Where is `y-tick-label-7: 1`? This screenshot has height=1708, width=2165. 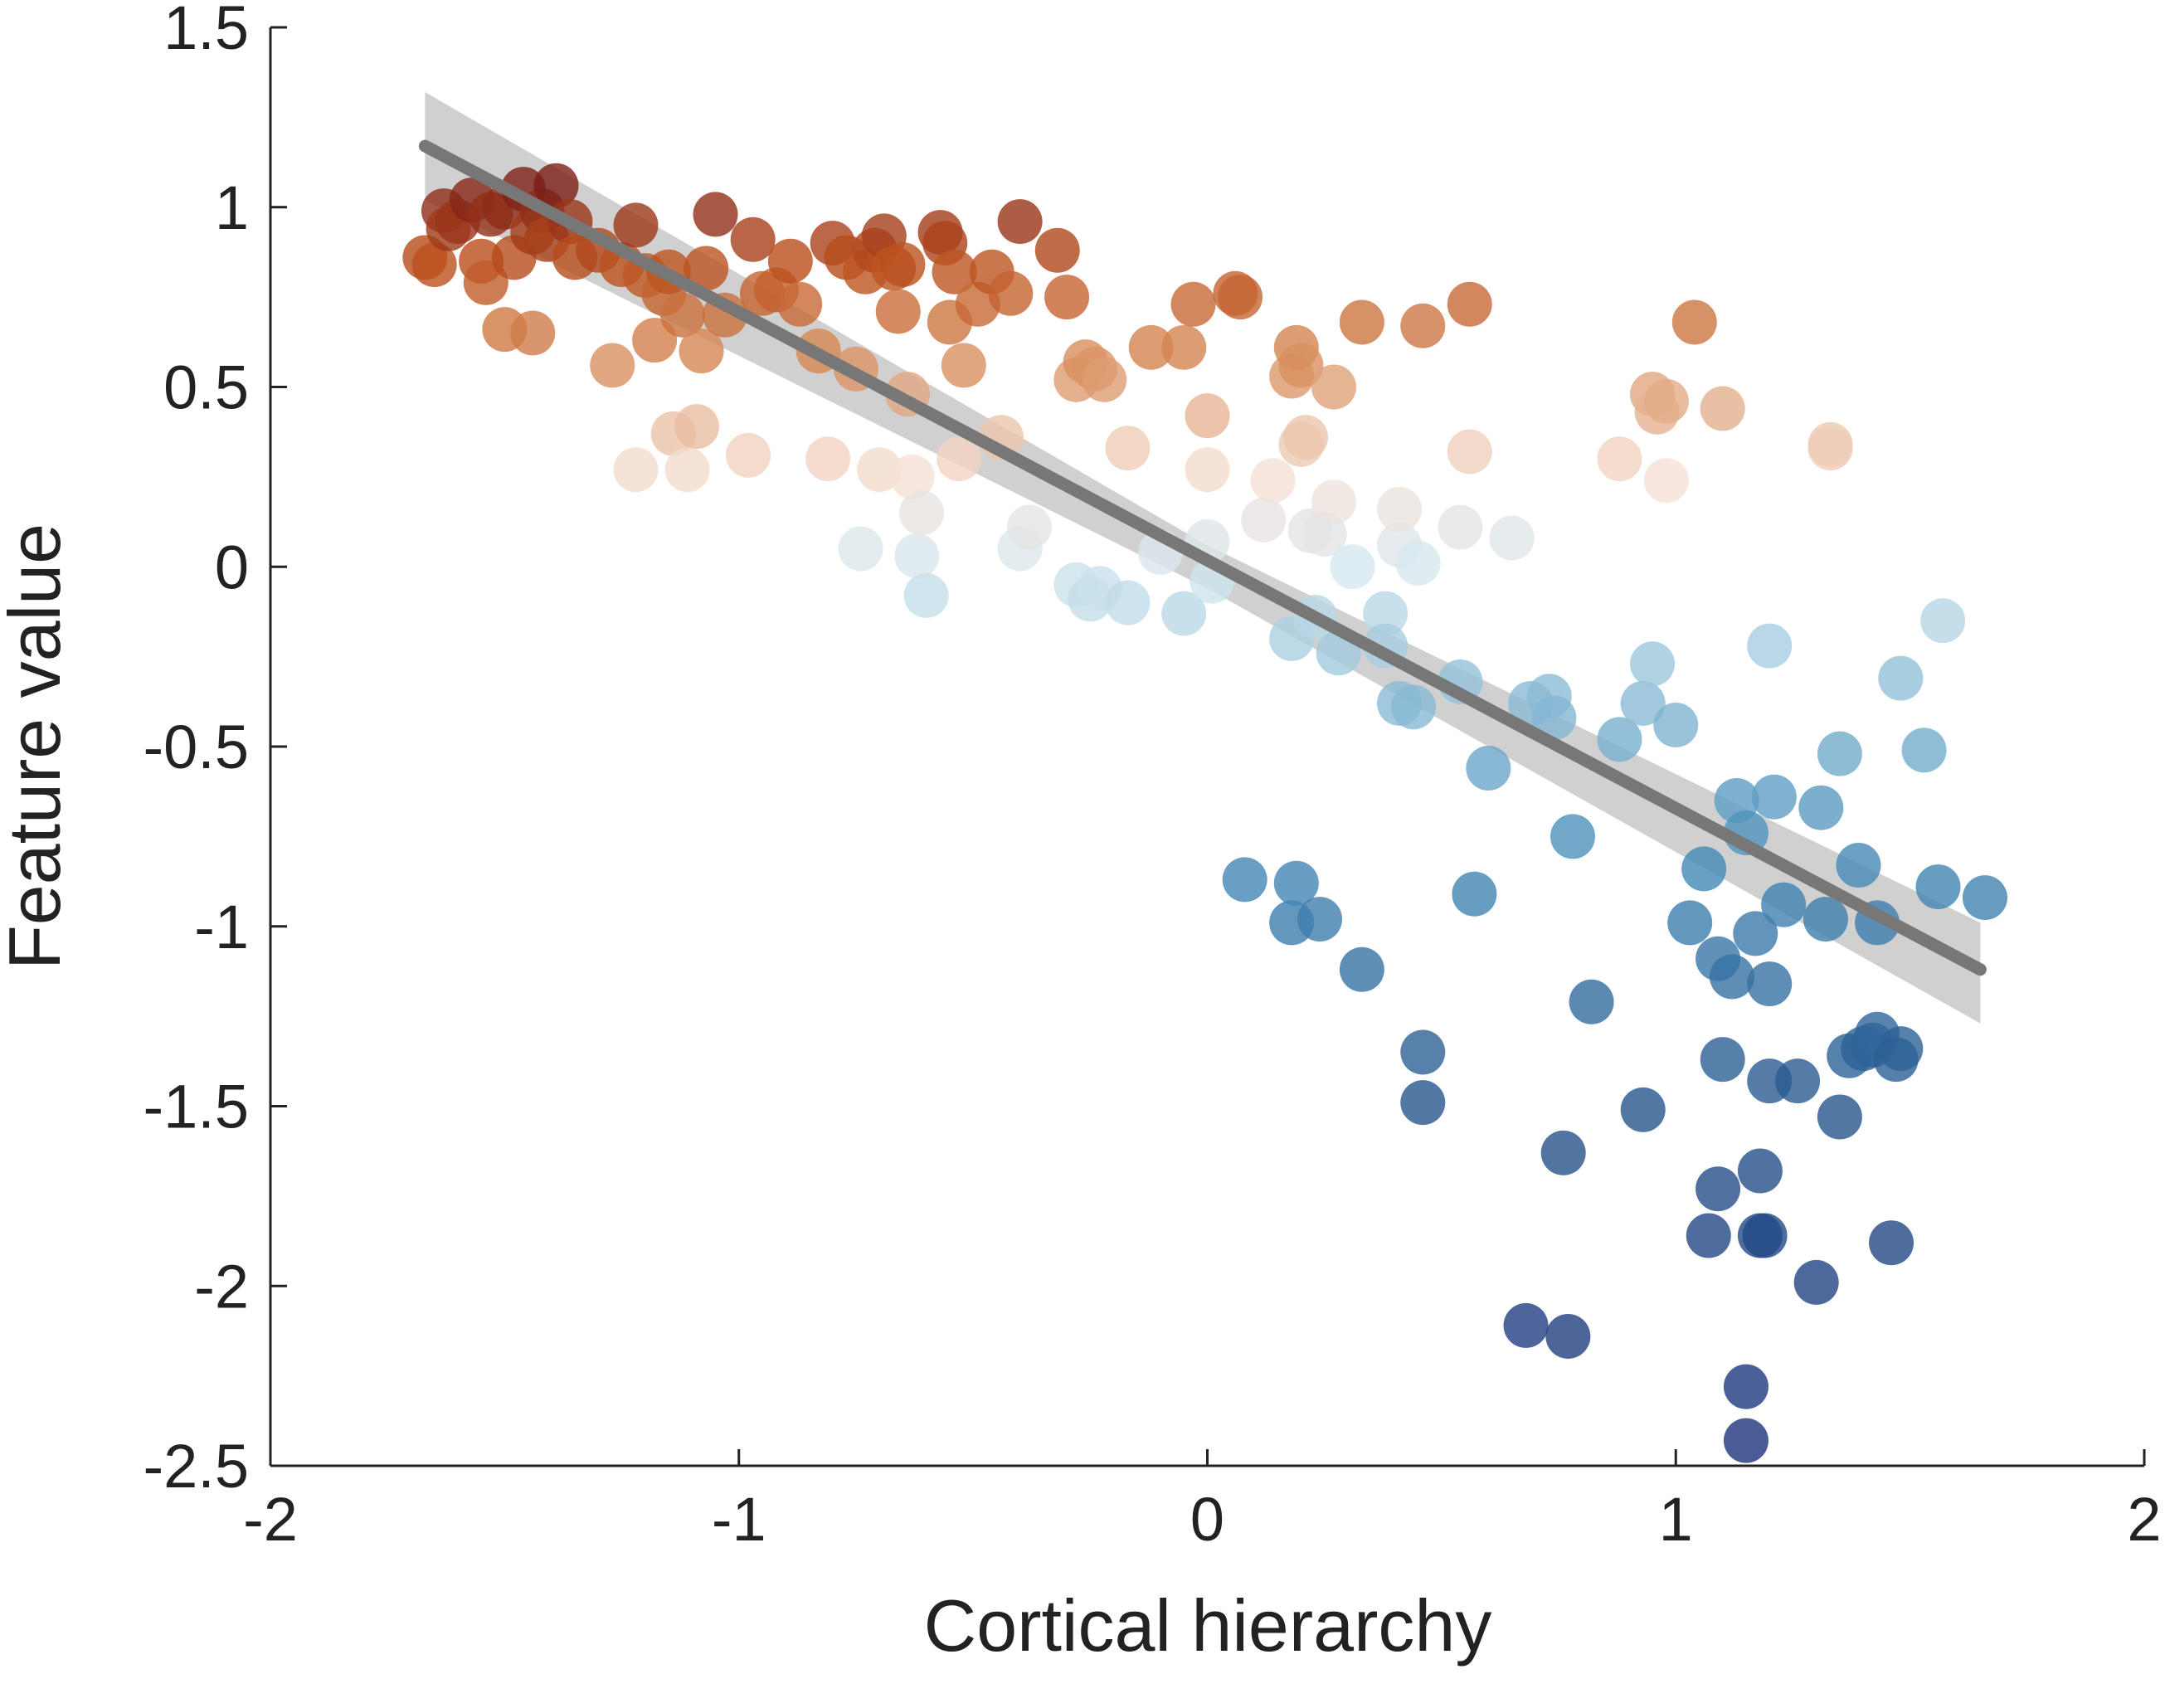
y-tick-label-7: 1 is located at coordinates (232, 207).